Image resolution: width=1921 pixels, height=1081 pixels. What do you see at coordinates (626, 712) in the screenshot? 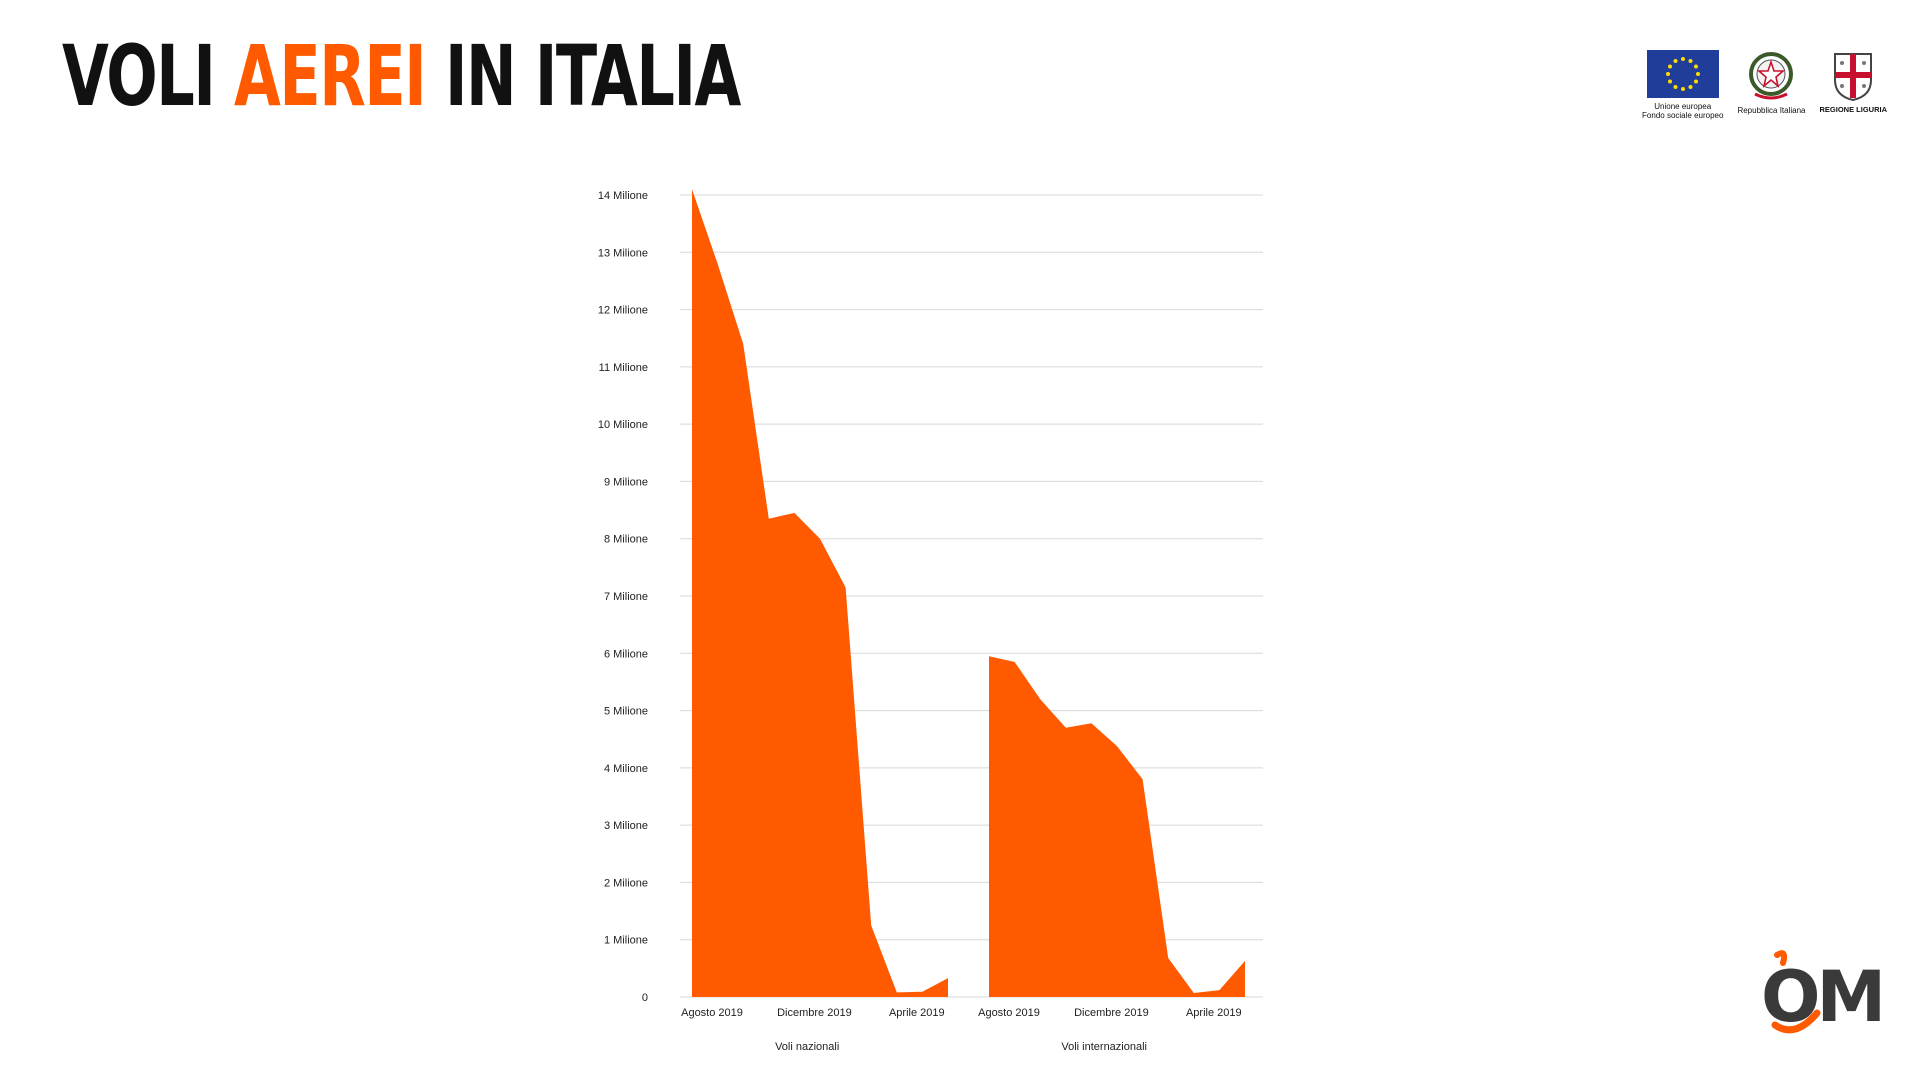
I see `y-tick-label: 5 Milione` at bounding box center [626, 712].